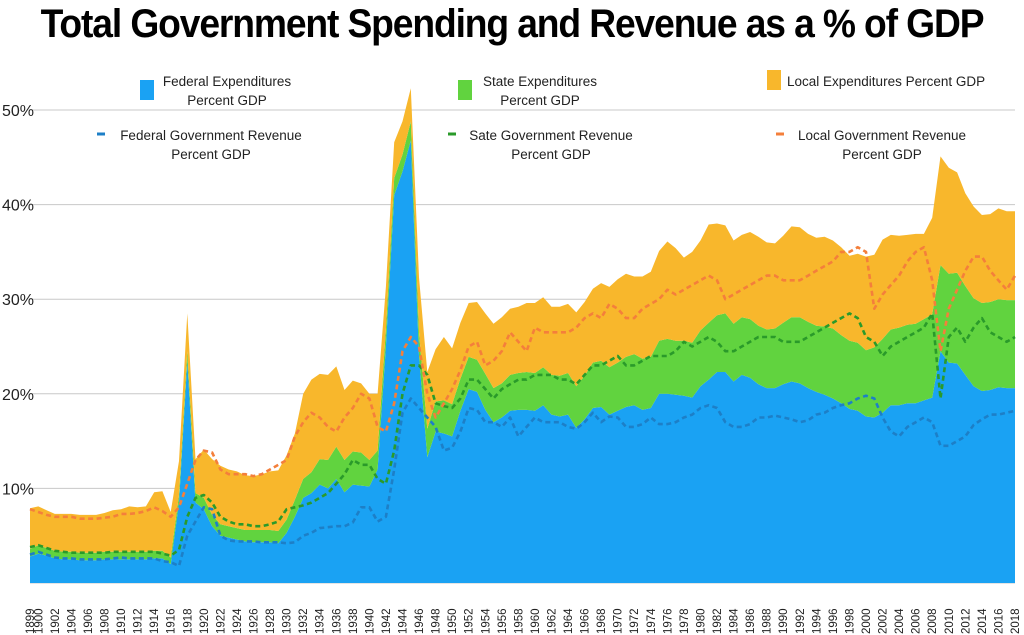  What do you see at coordinates (817, 621) in the screenshot?
I see `x-tick-label-1994: 1994` at bounding box center [817, 621].